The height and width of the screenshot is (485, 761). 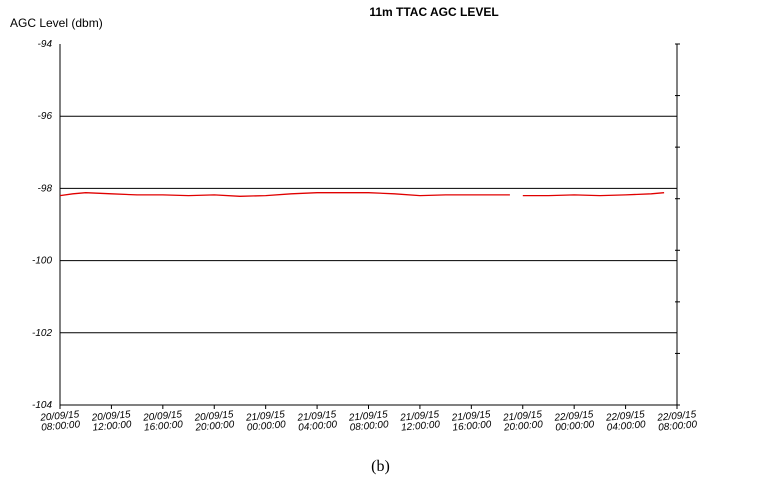 I want to click on y-tick-label: -98, so click(x=45, y=188).